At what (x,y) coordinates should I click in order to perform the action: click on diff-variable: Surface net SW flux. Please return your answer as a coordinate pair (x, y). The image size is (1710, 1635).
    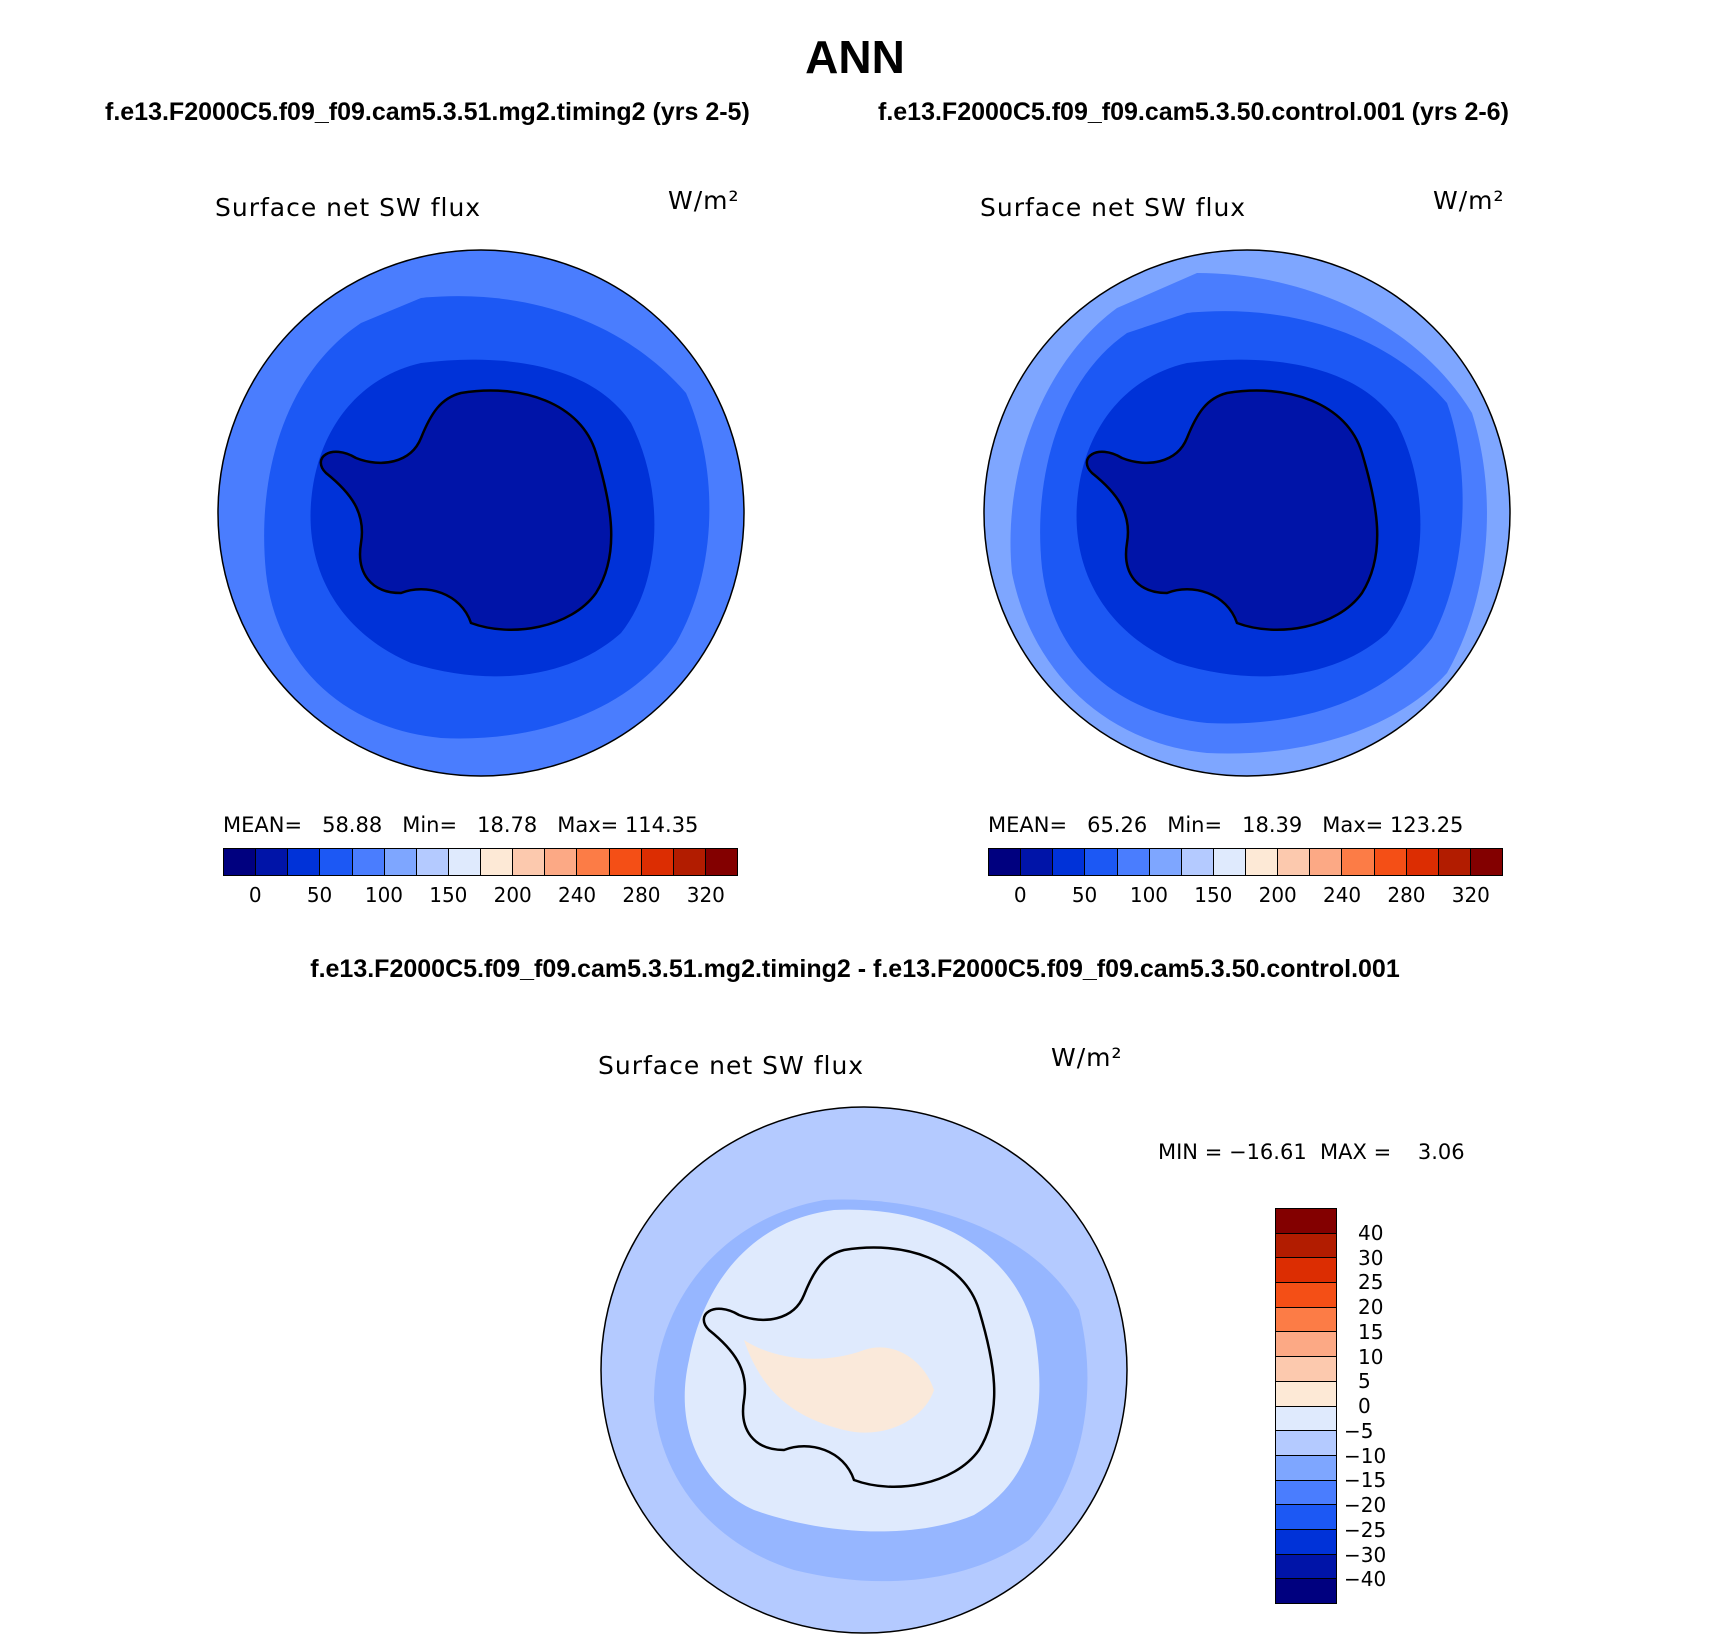
    Looking at the image, I should click on (731, 1065).